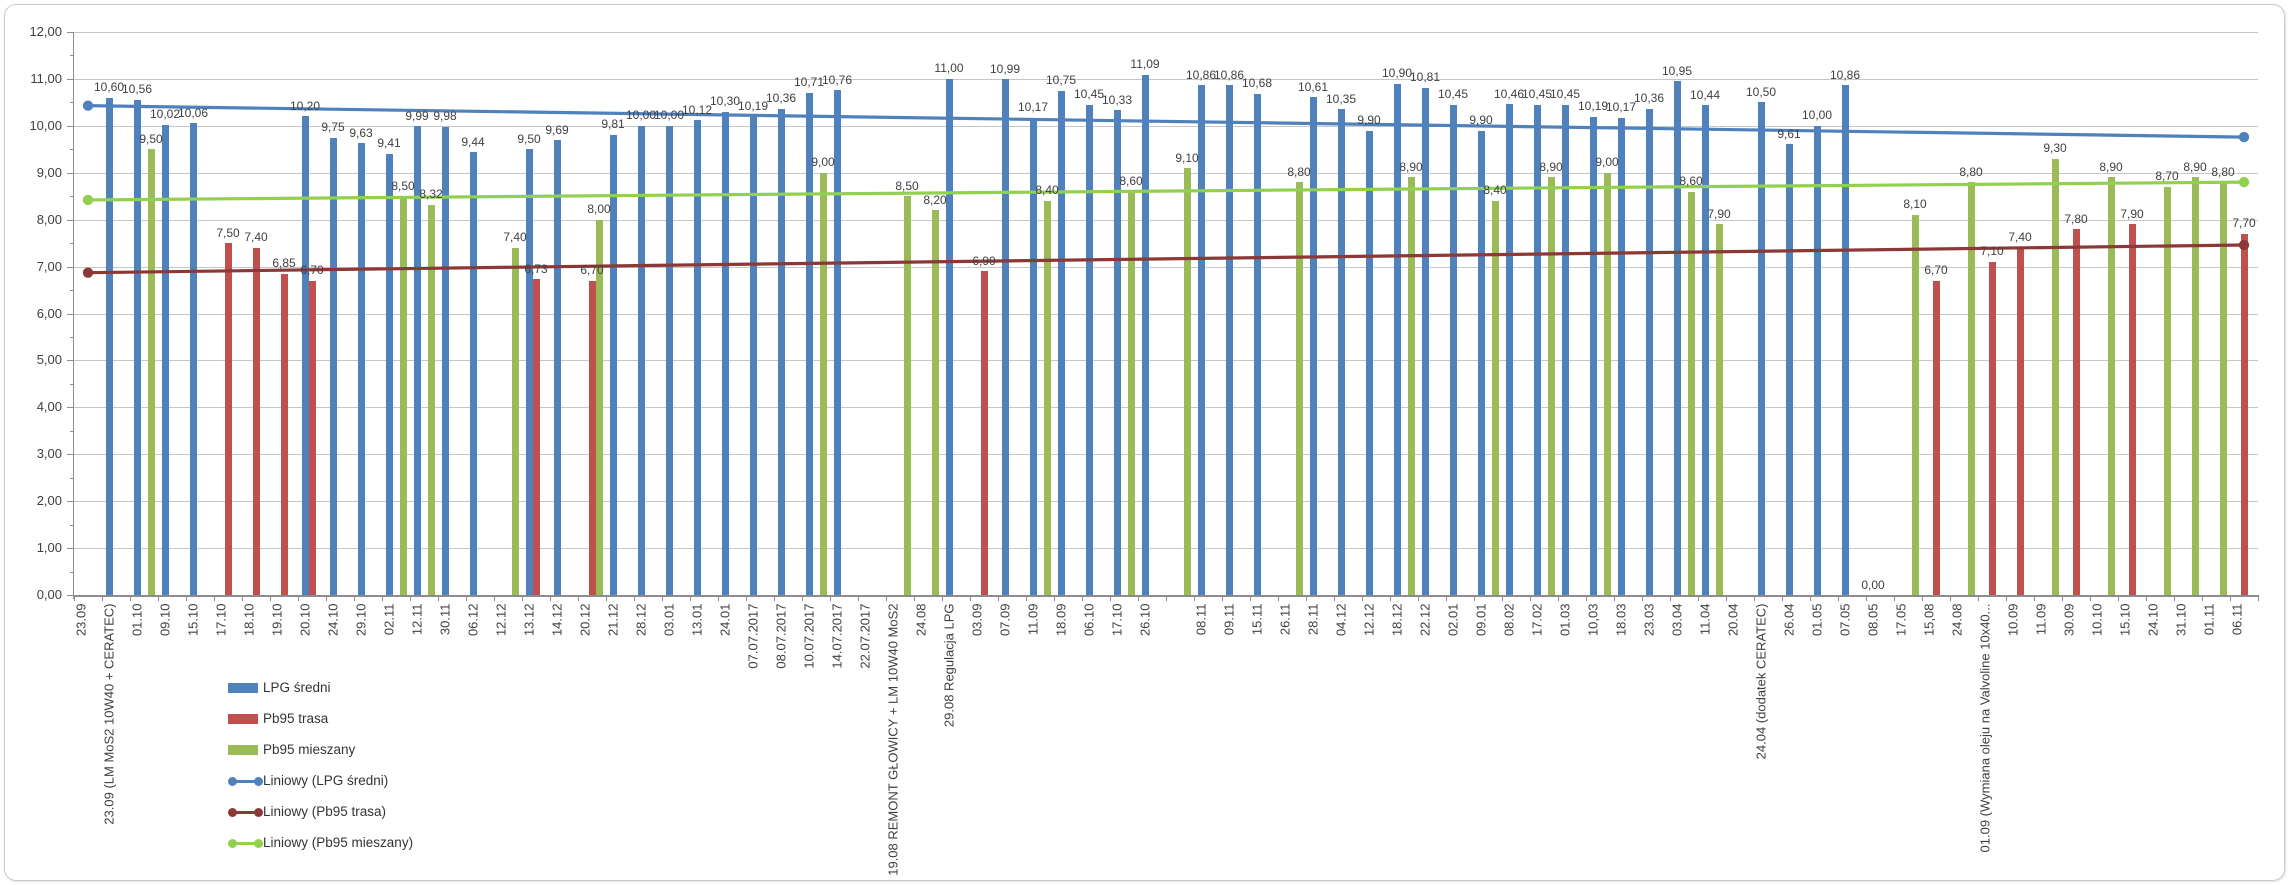 This screenshot has height=885, width=2290. I want to click on legend-item-2: Pb95 trasa, so click(320, 718).